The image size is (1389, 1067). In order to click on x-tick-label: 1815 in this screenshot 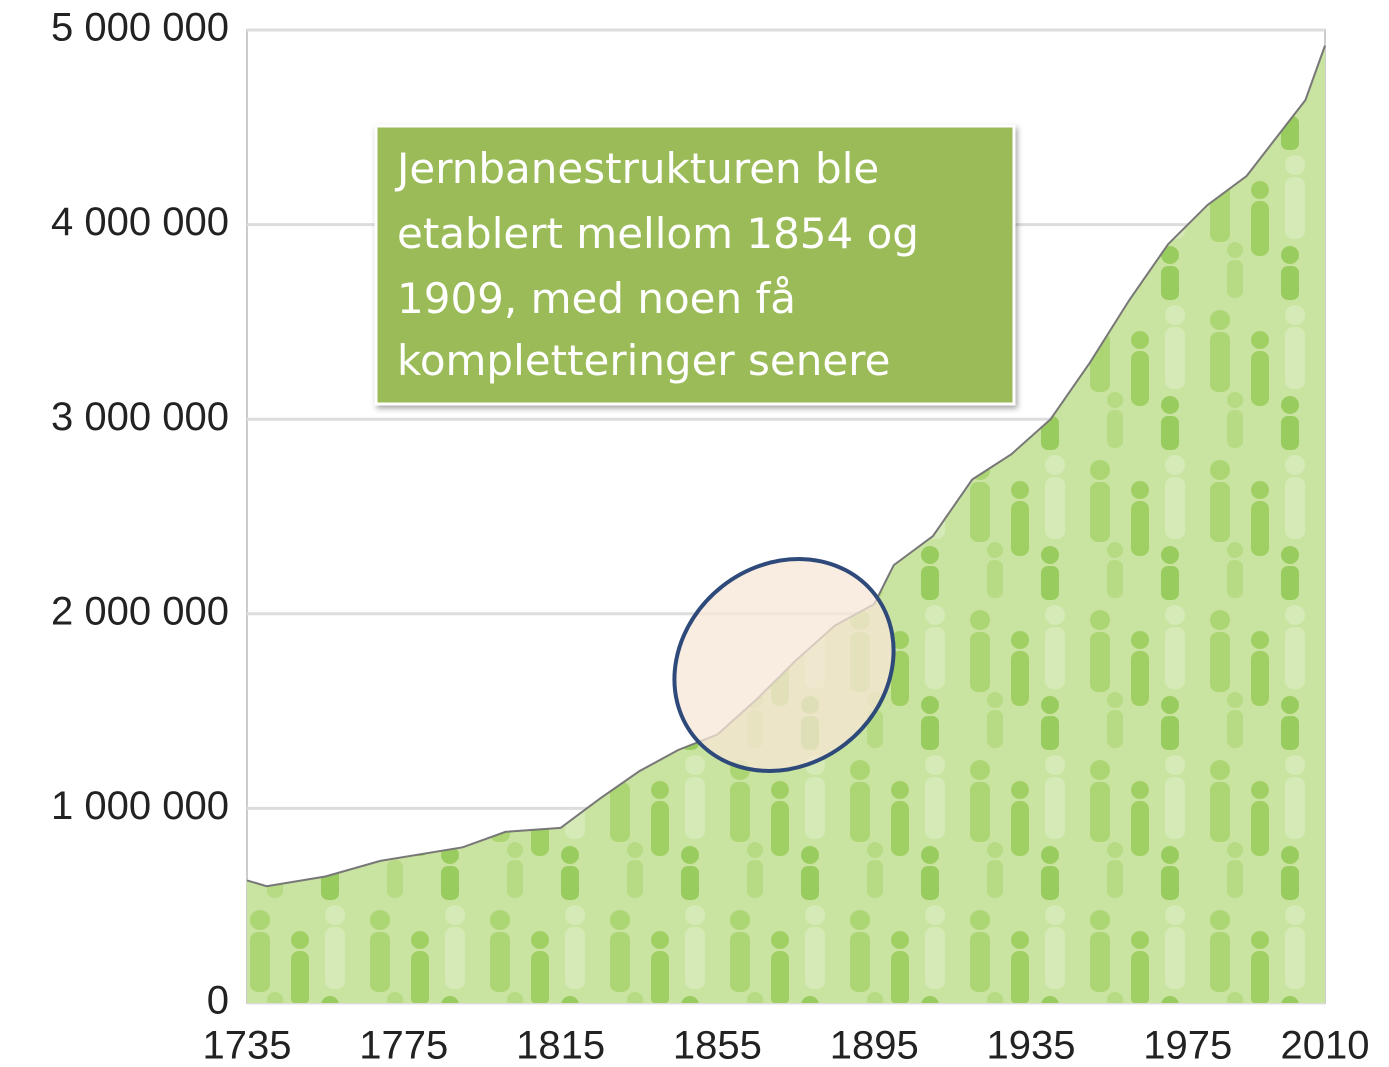, I will do `click(560, 1045)`.